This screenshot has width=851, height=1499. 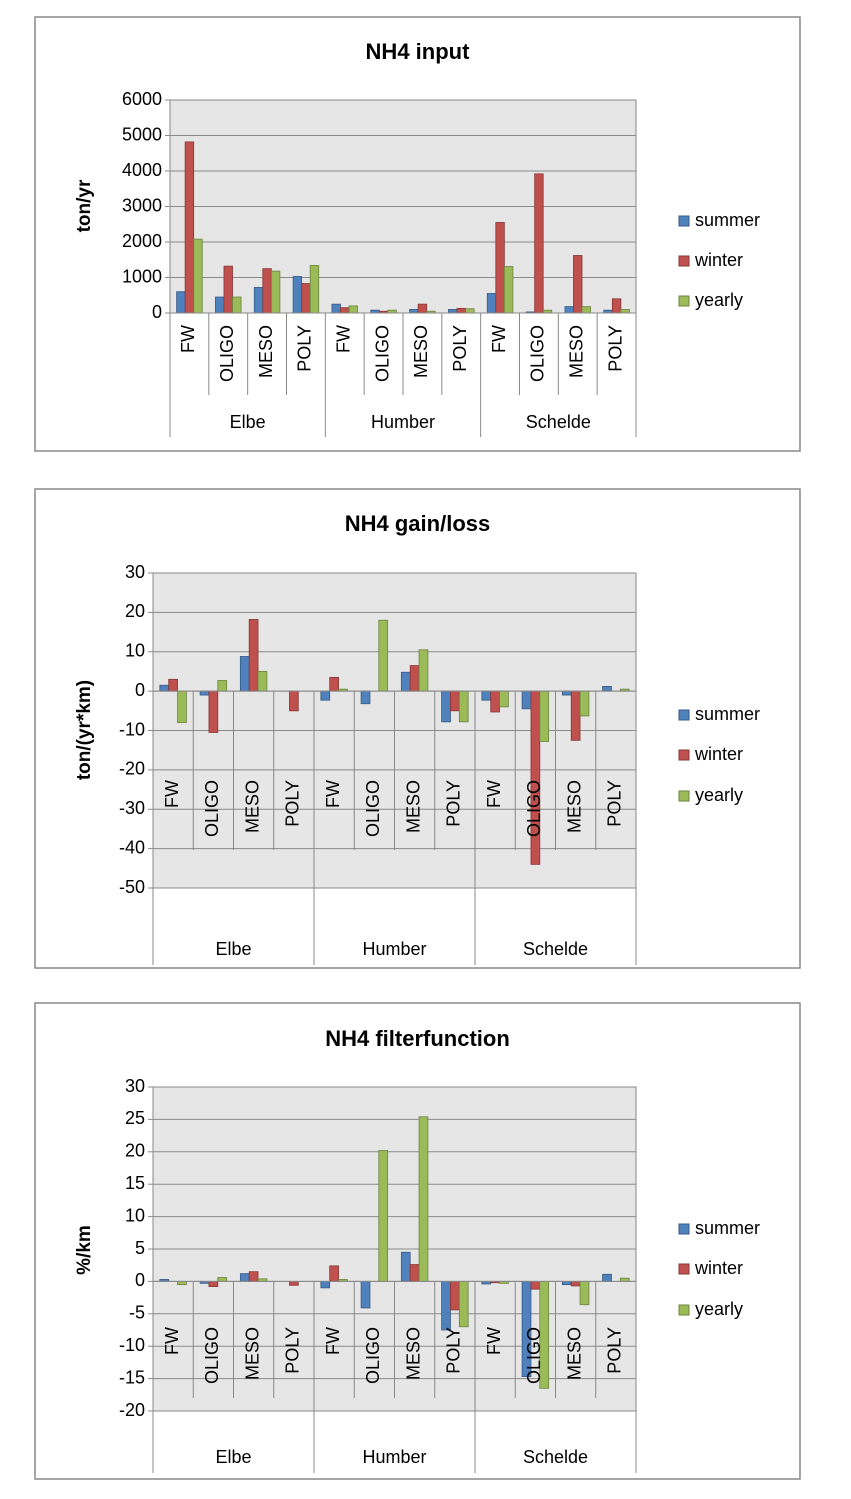 What do you see at coordinates (84, 205) in the screenshot?
I see `y-axis-label: ton/yr` at bounding box center [84, 205].